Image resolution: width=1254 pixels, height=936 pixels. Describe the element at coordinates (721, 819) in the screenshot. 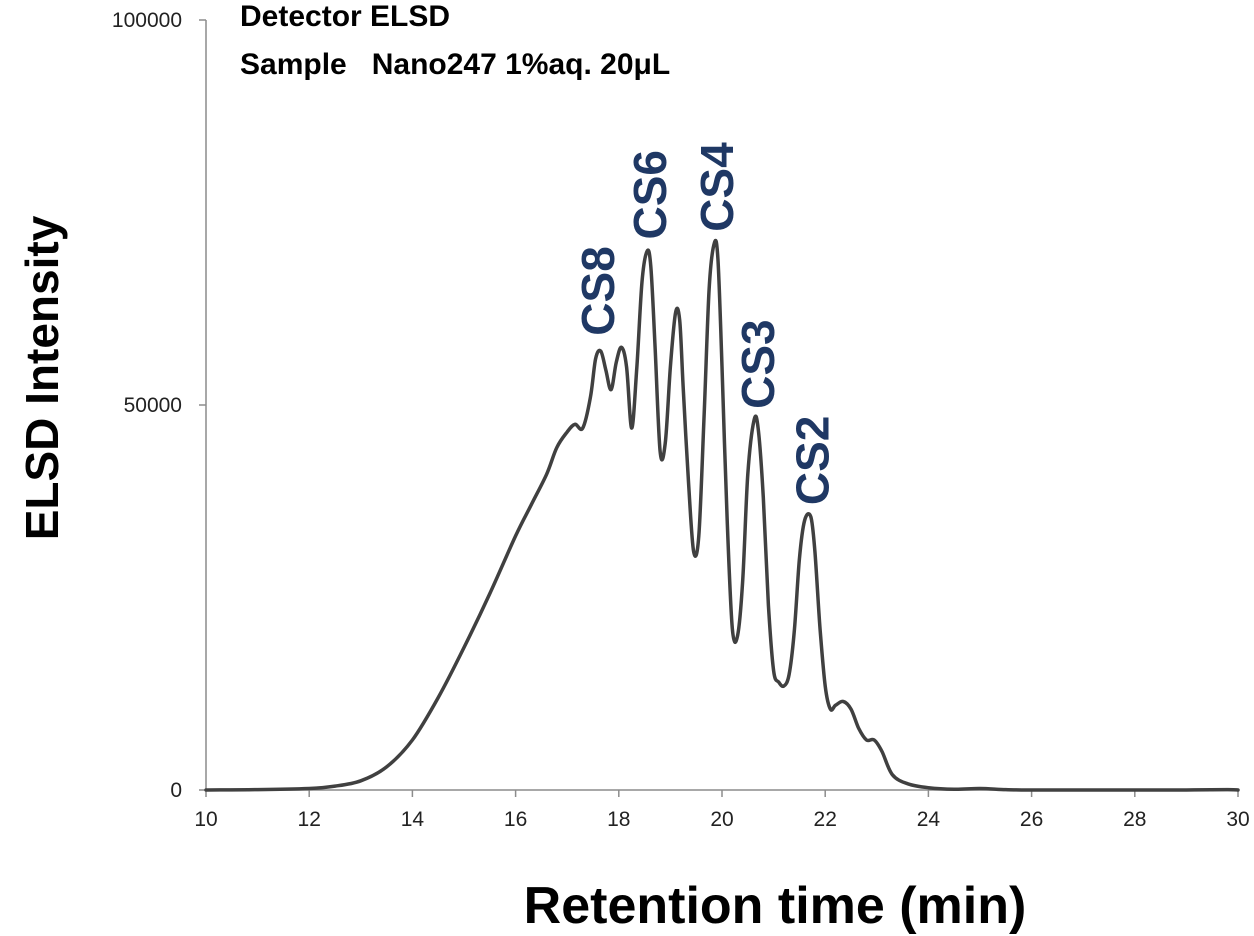

I see `x-tick-label: 20` at that location.